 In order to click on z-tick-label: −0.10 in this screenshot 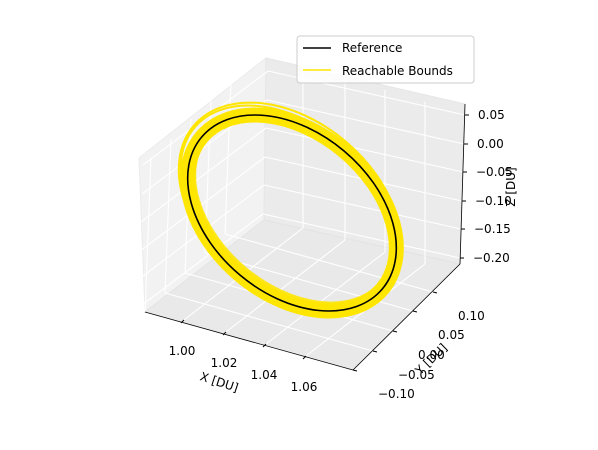, I will do `click(493, 201)`.